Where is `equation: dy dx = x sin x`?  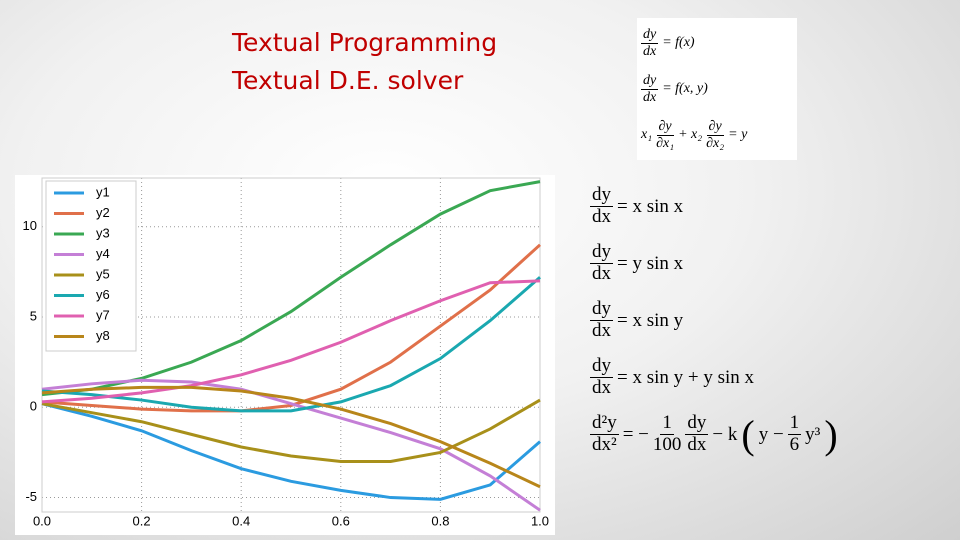
equation: dy dx = x sin x is located at coordinates (714, 206).